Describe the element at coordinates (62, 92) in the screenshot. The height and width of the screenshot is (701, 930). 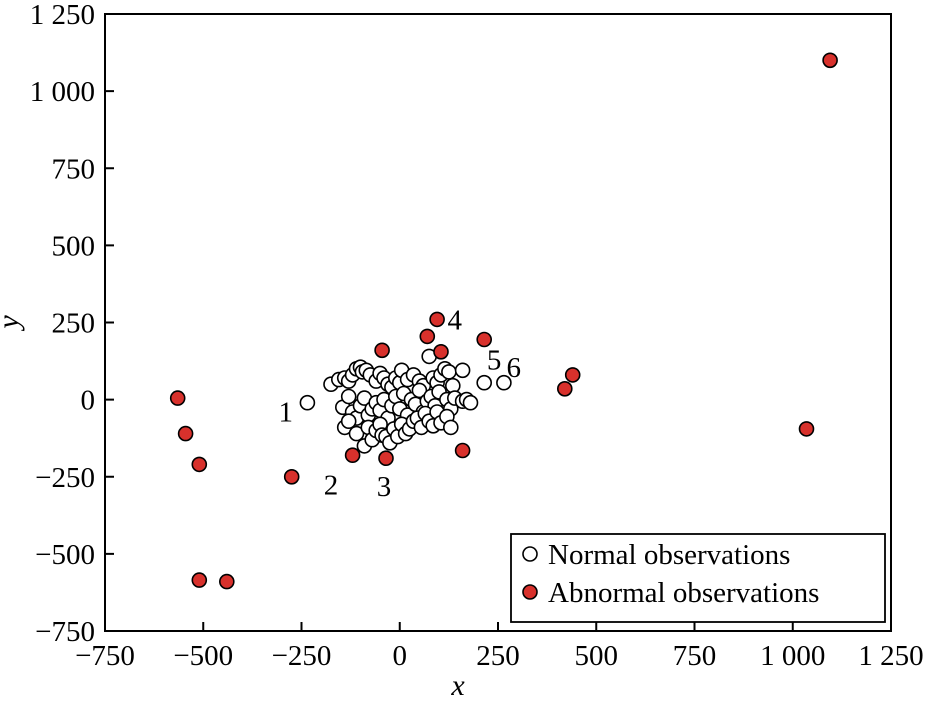
I see `y-tick-label: 1 000` at that location.